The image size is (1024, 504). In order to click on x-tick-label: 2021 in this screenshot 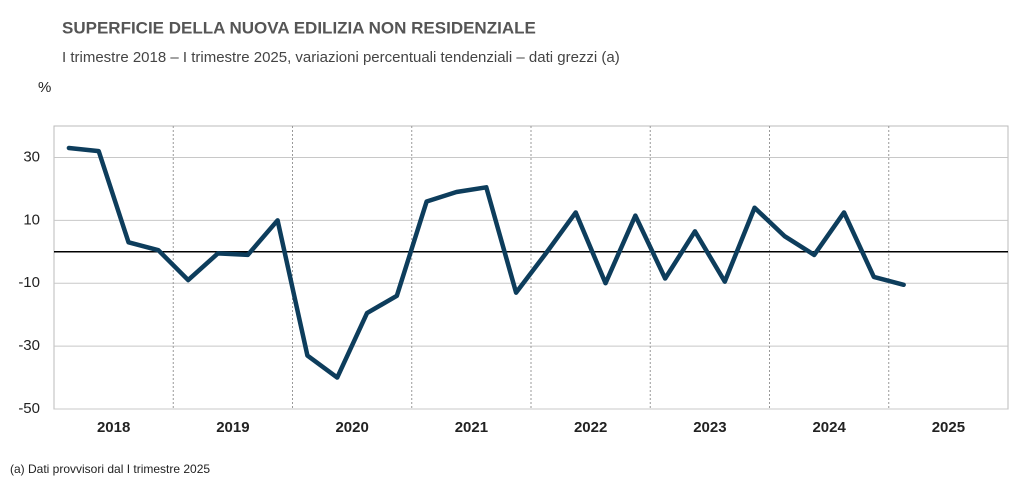, I will do `click(471, 427)`.